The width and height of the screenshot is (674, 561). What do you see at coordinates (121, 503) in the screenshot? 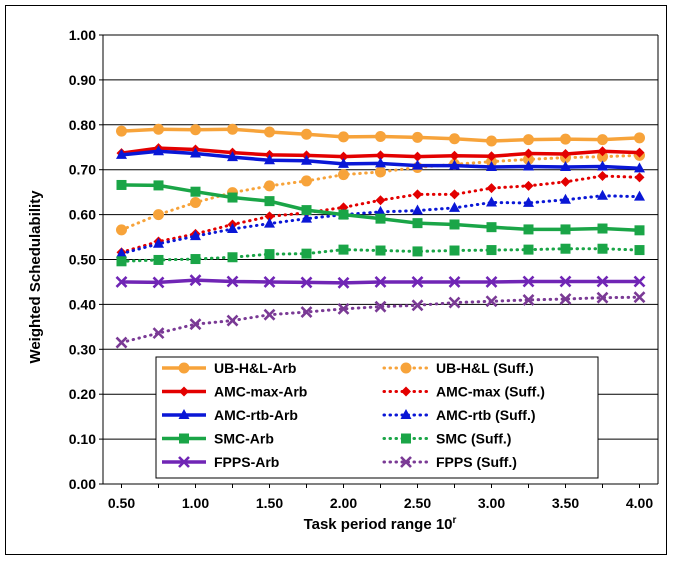
I see `x-tick-label: 0.50` at bounding box center [121, 503].